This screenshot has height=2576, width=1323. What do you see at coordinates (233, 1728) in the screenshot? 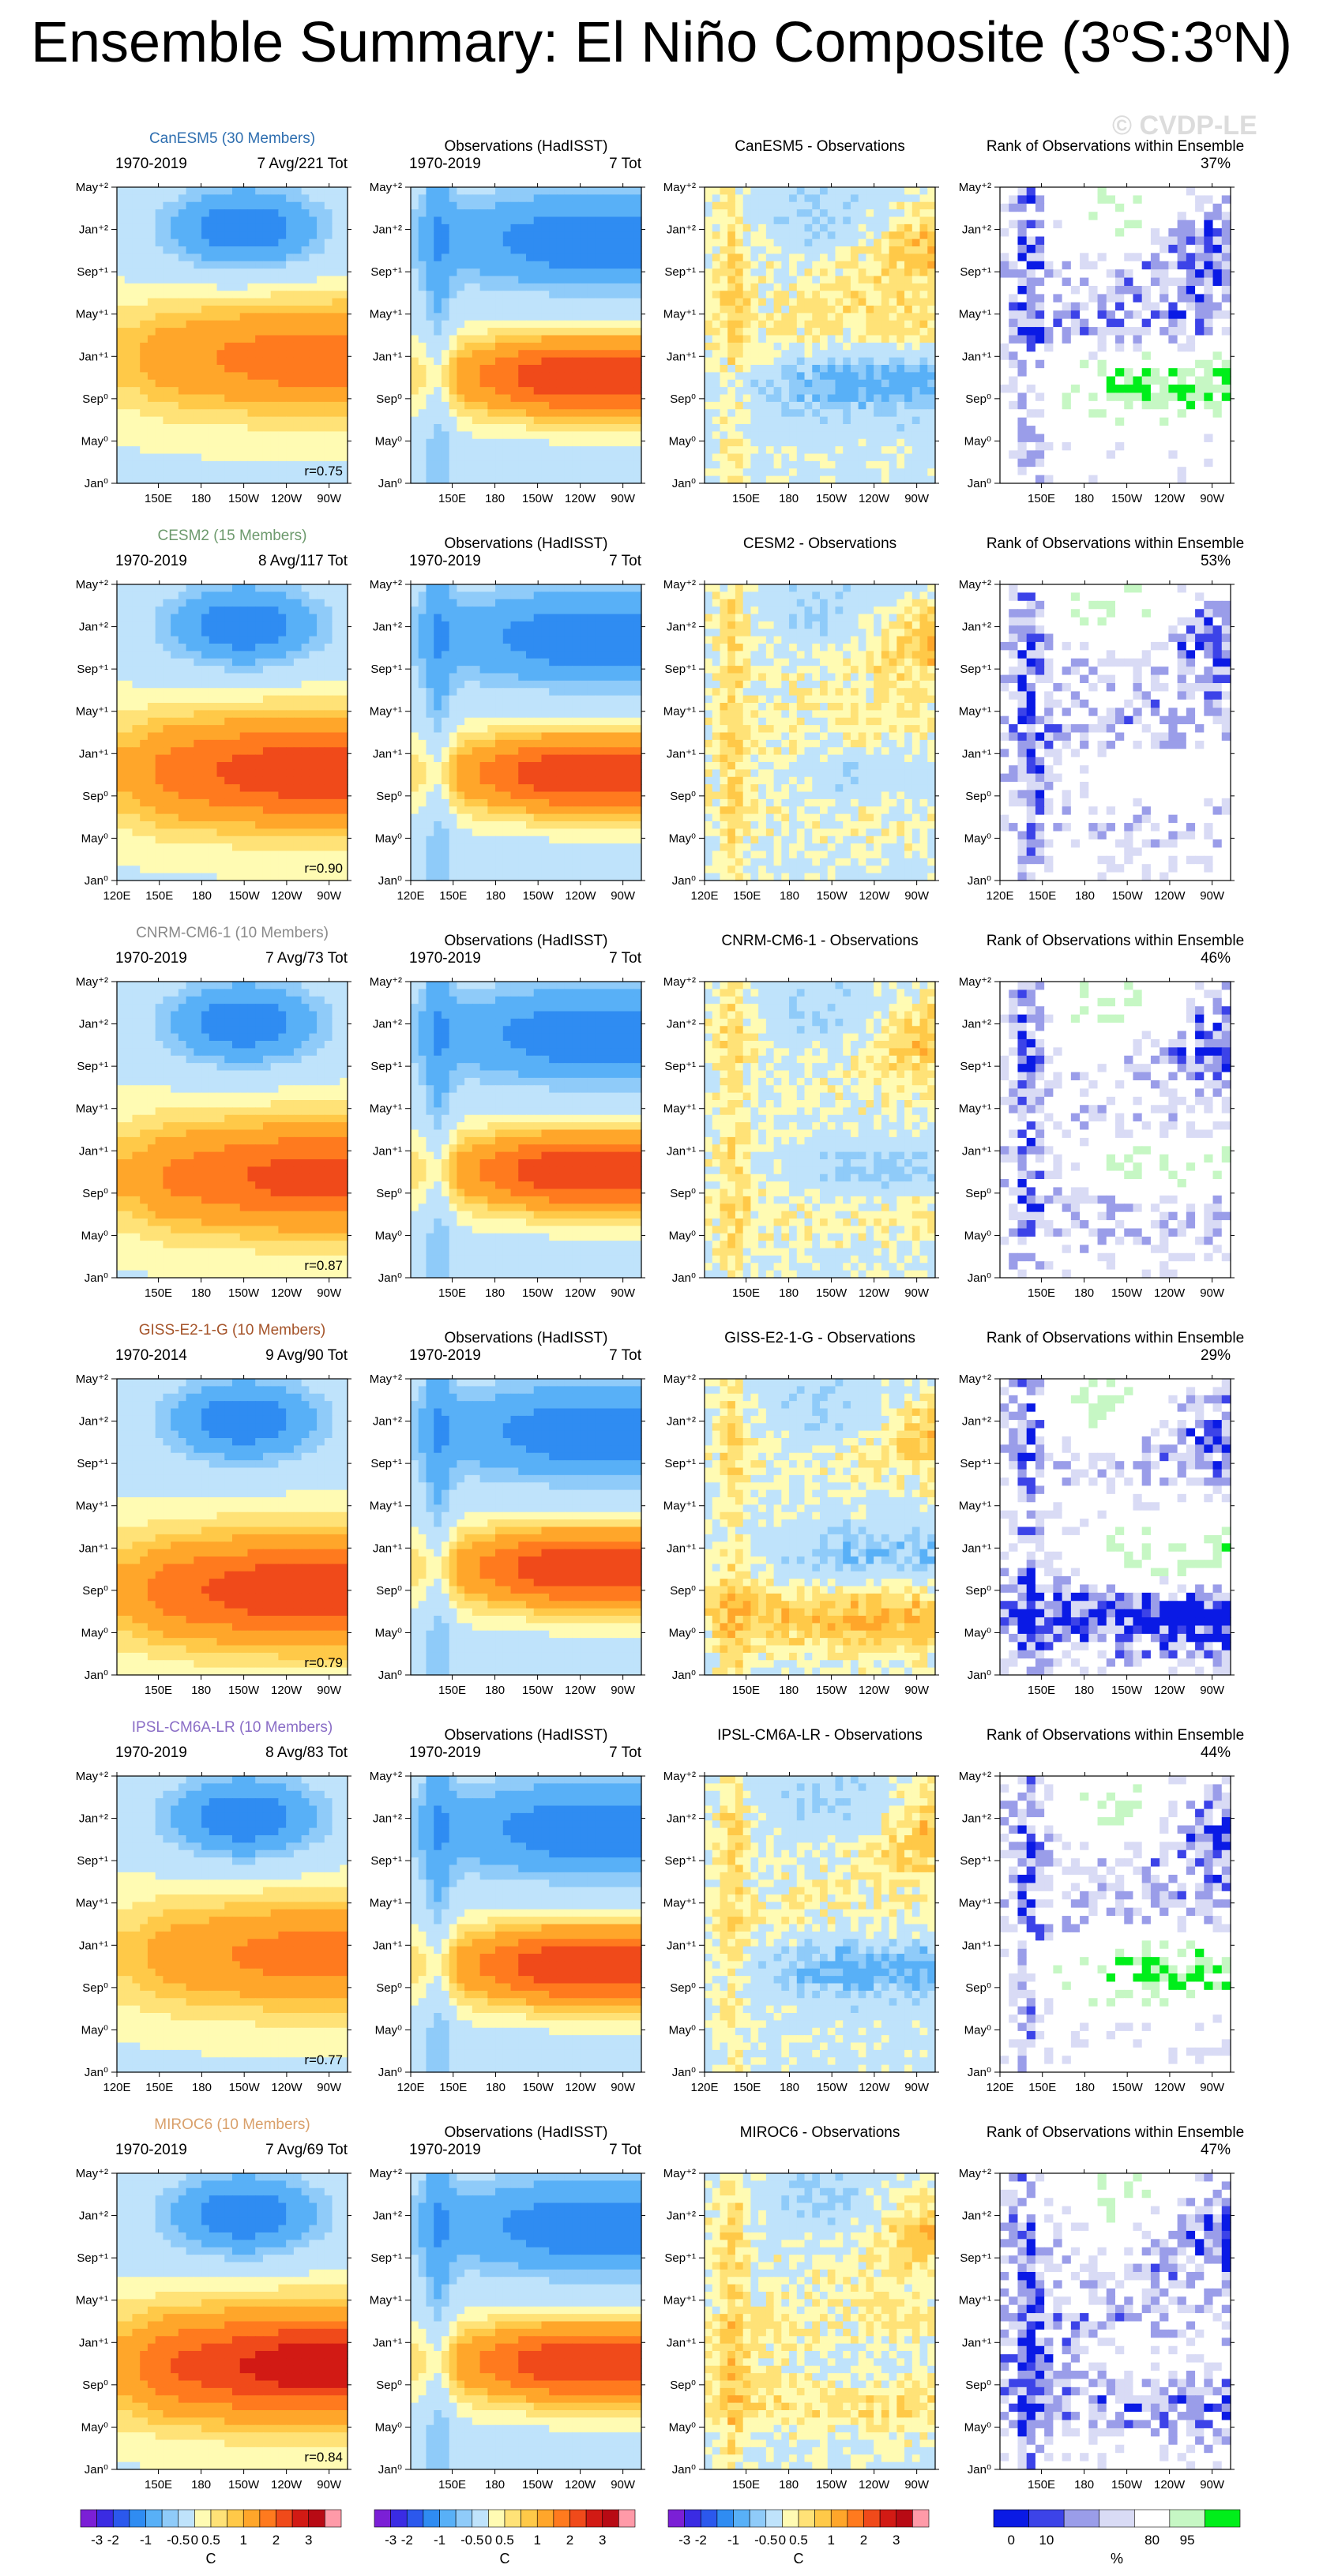
I see `model-name: IPSL-CM6A-LR (10 Members)` at bounding box center [233, 1728].